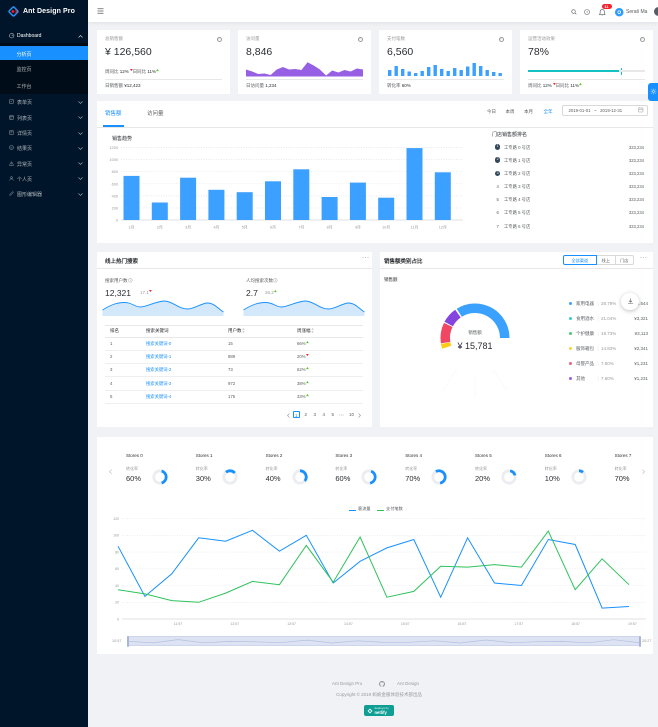 Image resolution: width=658 pixels, height=727 pixels. Describe the element at coordinates (234, 624) in the screenshot. I see `svg-text: 12:57` at that location.